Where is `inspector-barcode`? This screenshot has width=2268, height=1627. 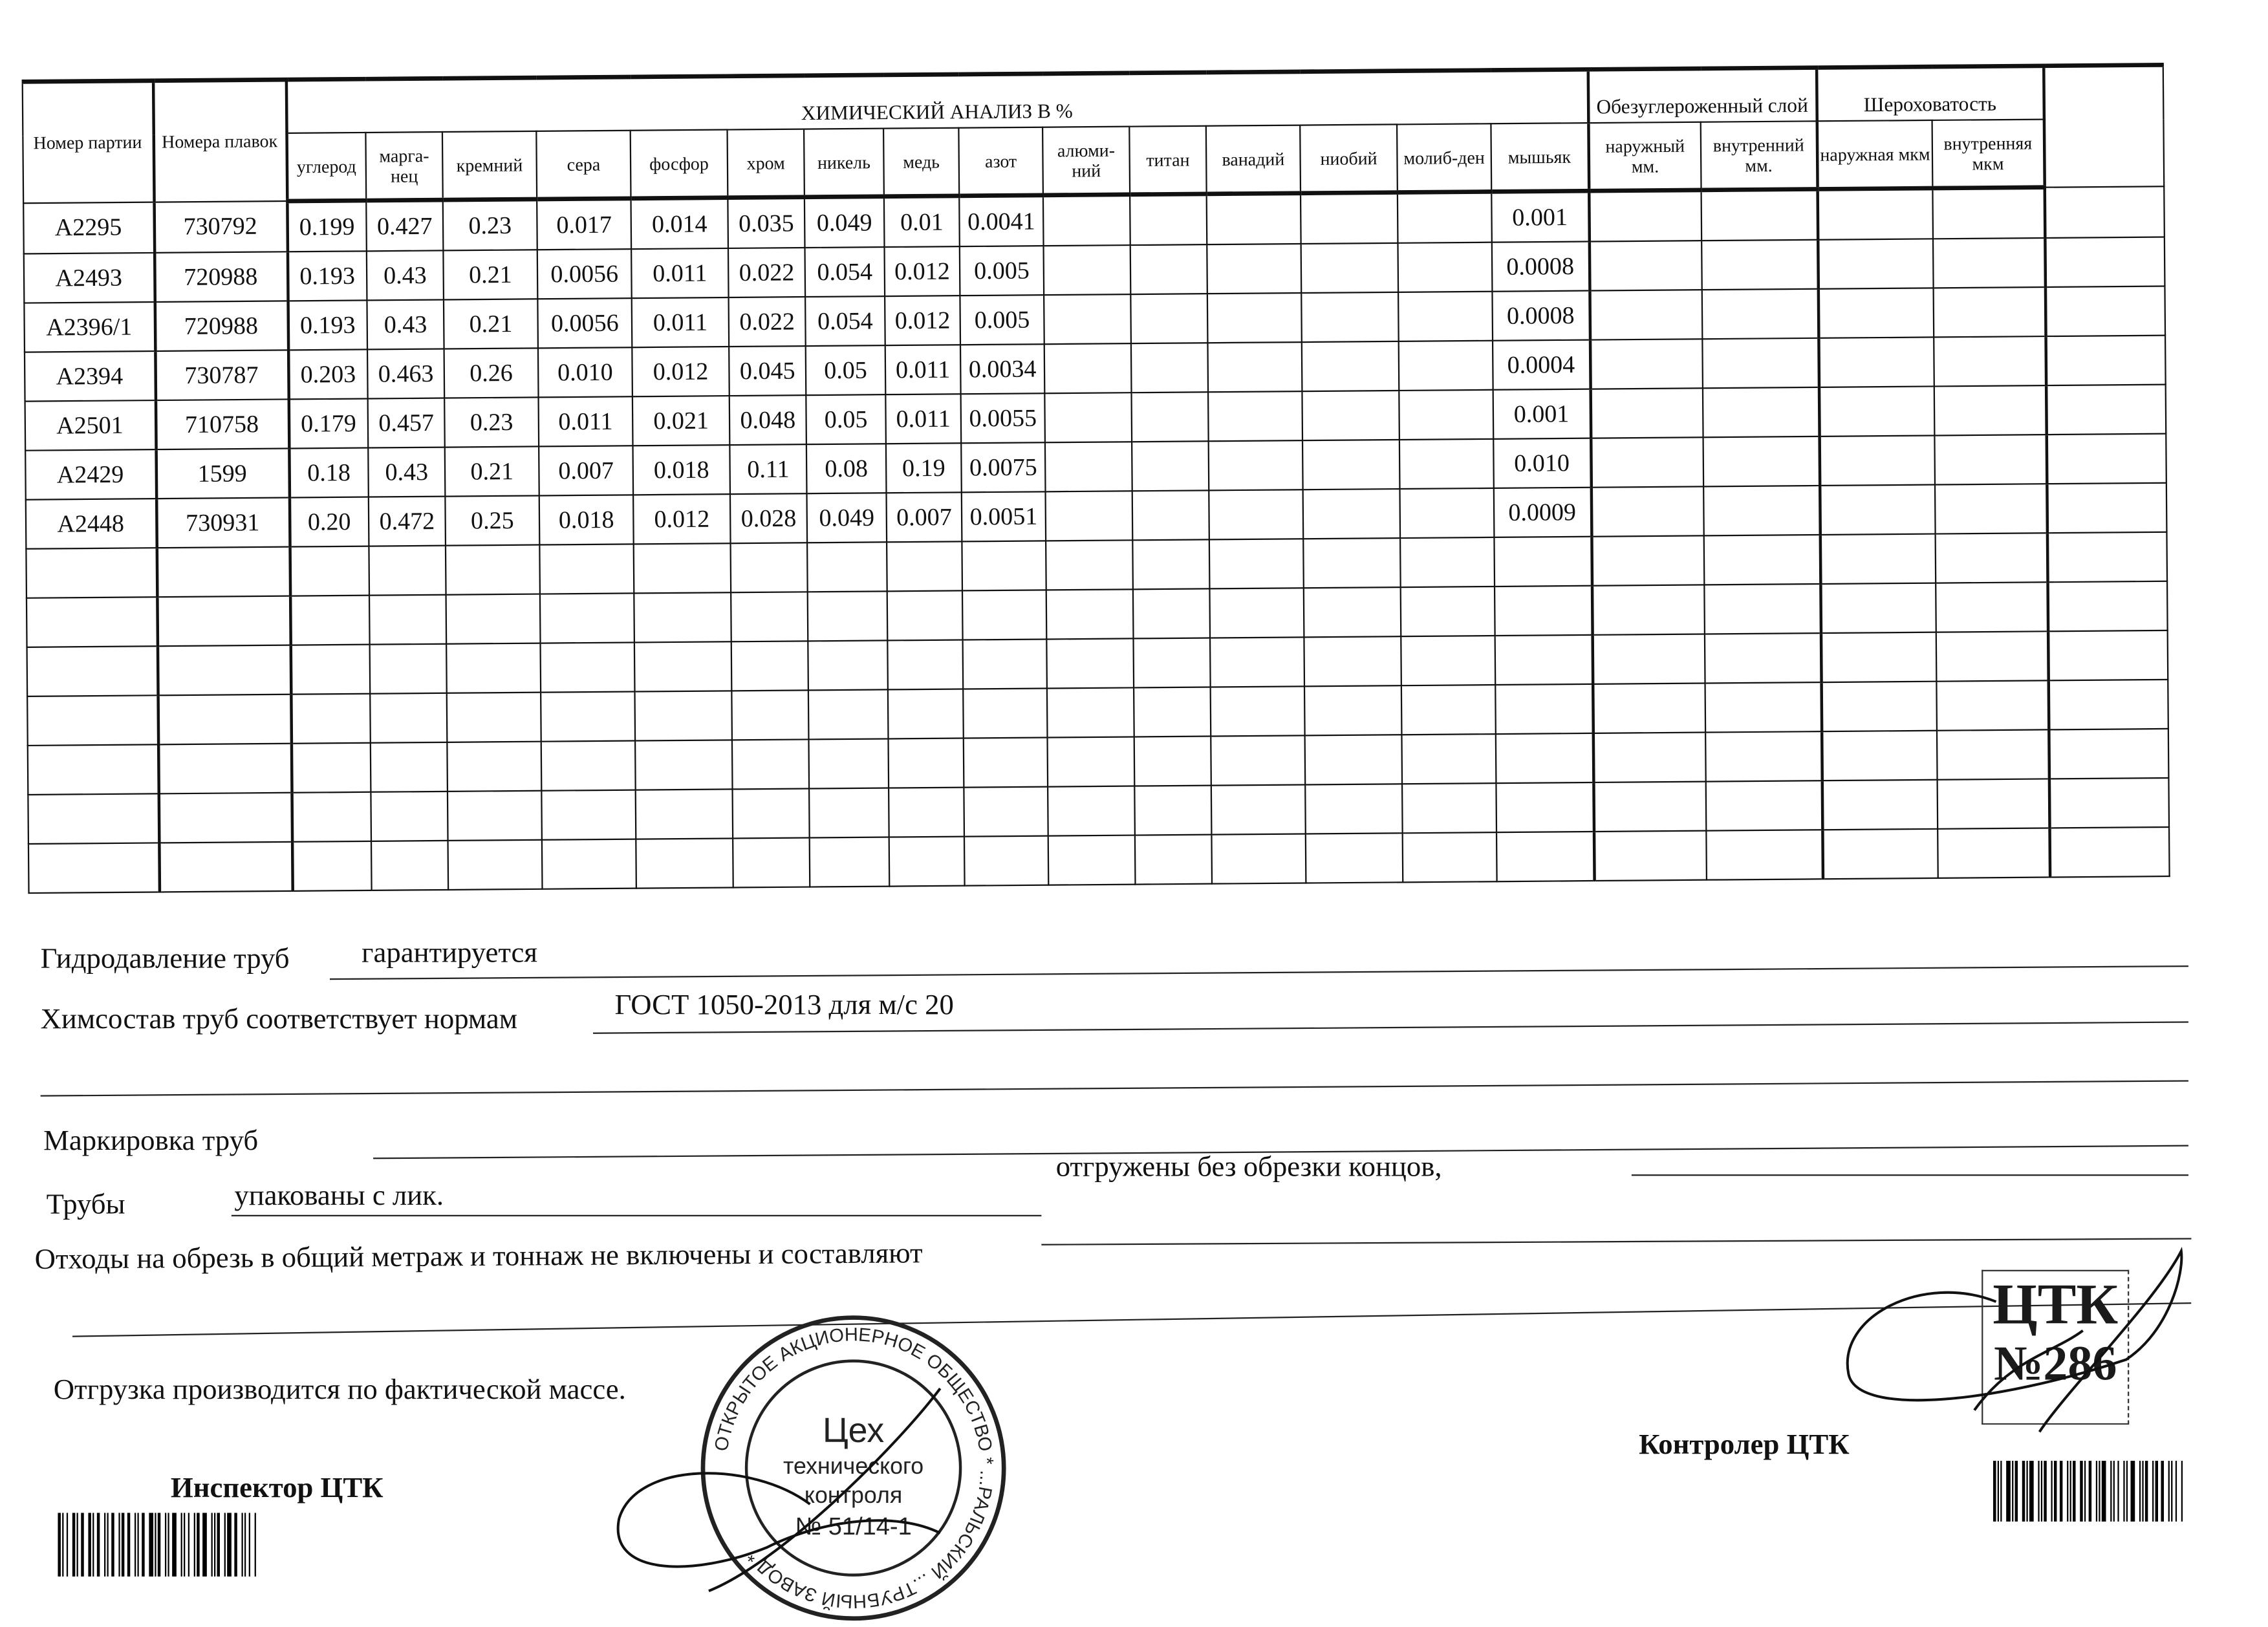
inspector-barcode is located at coordinates (166, 1545).